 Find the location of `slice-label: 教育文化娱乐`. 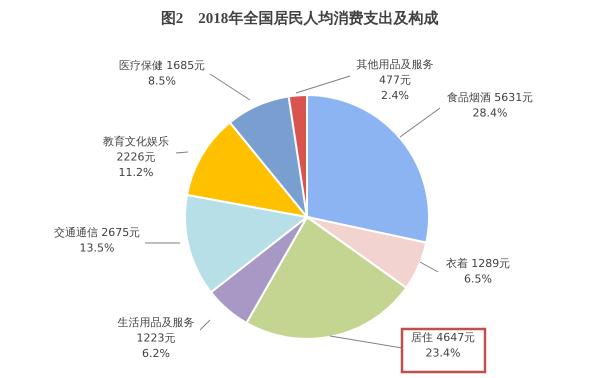

slice-label: 教育文化娱乐 is located at coordinates (136, 141).